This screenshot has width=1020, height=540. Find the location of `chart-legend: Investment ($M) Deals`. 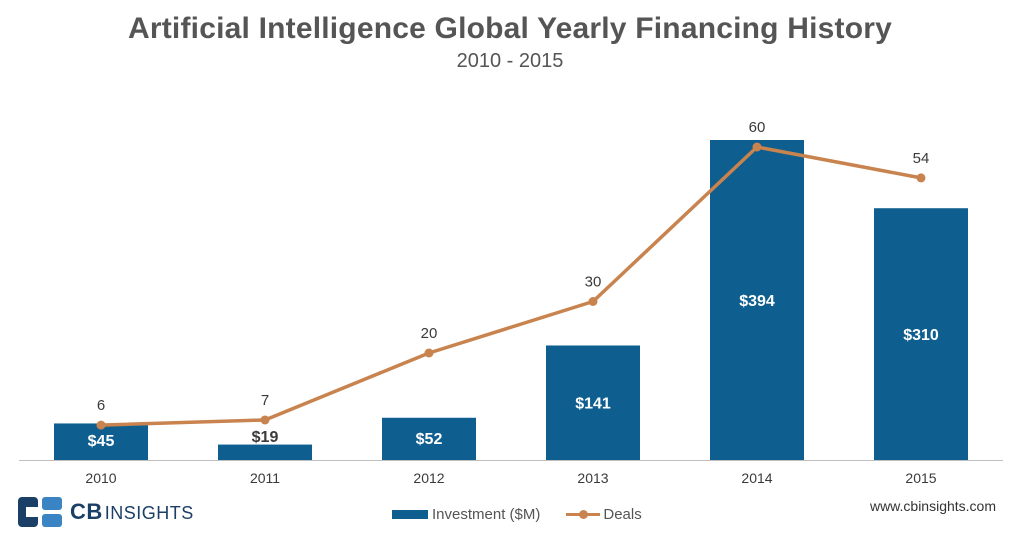

chart-legend: Investment ($M) Deals is located at coordinates (517, 514).